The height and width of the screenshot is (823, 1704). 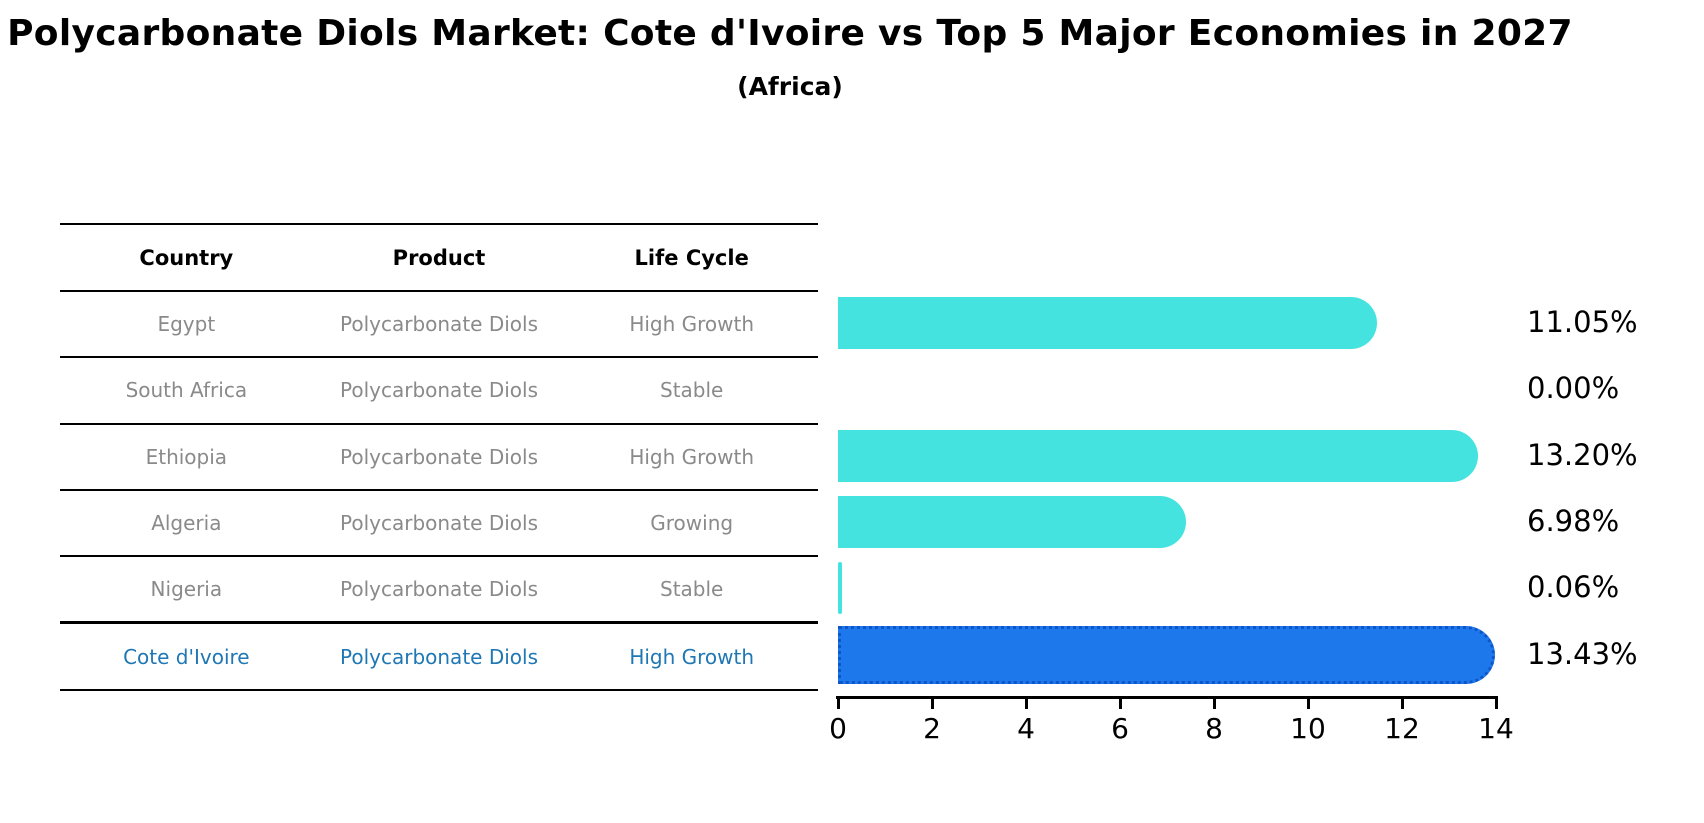 I want to click on table-cell-country: Cote d'Ivoire, so click(x=186, y=656).